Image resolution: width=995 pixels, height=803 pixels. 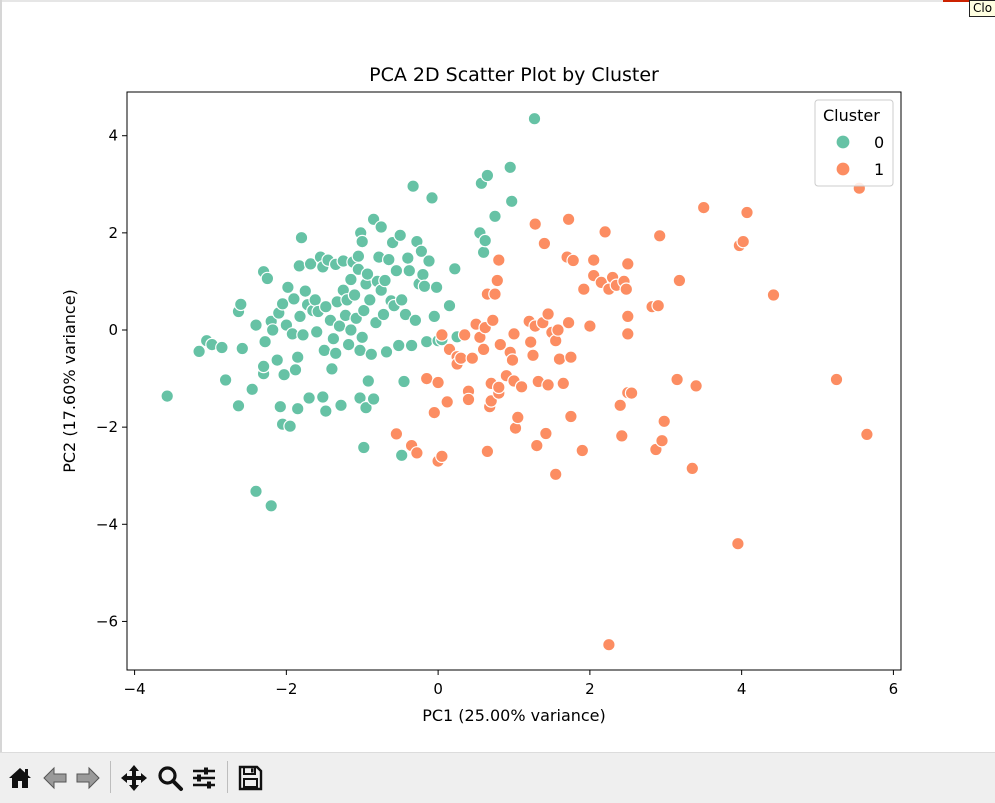 I want to click on legend-entries: 01, so click(x=859, y=156).